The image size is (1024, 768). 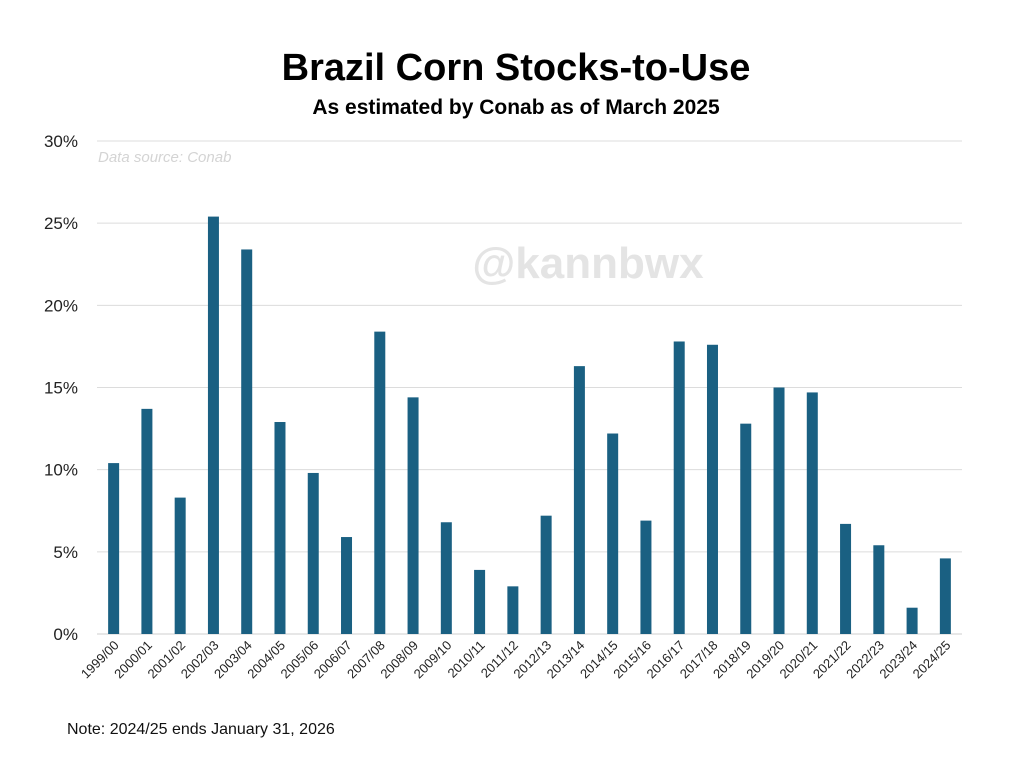 I want to click on y-tick-label: 15%, so click(x=61, y=388).